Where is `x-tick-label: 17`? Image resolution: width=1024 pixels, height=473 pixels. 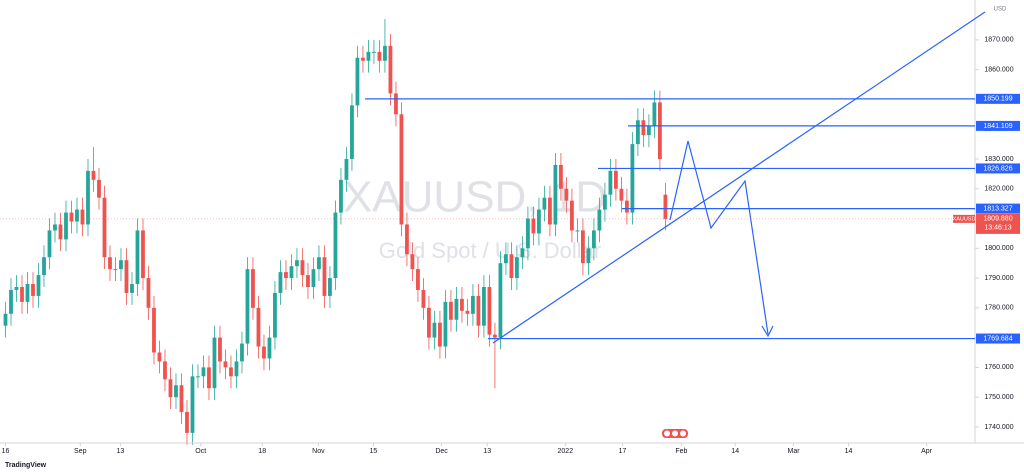 x-tick-label: 17 is located at coordinates (623, 451).